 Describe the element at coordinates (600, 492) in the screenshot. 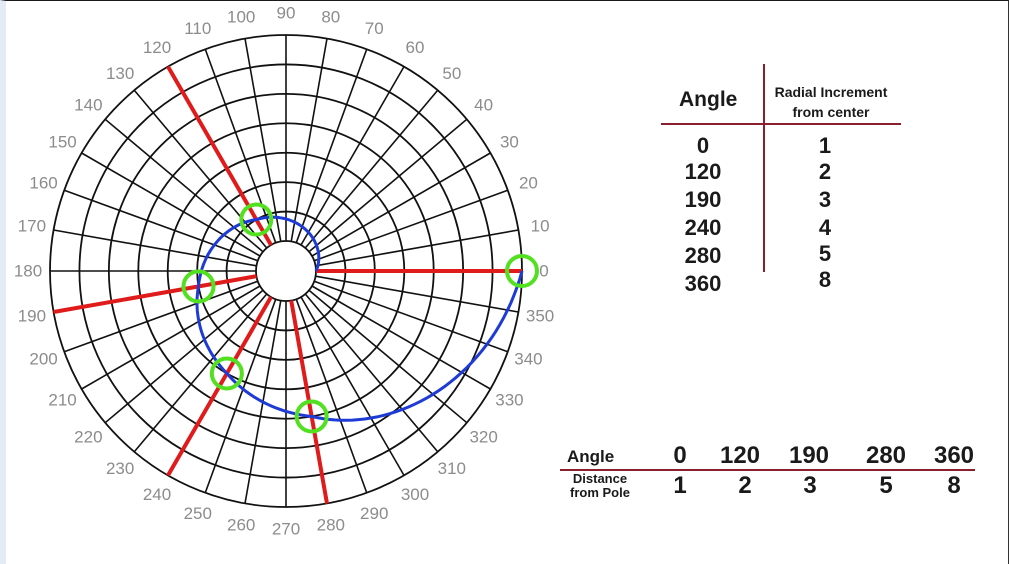

I see `row-label-distance-line2: from Pole` at that location.